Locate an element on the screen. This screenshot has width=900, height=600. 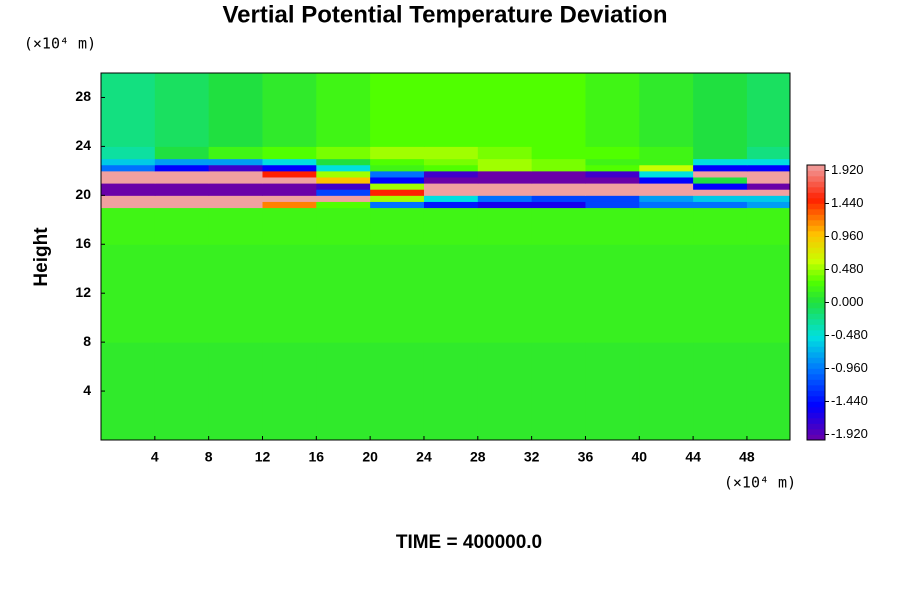
x-tick-label: 20 is located at coordinates (370, 457).